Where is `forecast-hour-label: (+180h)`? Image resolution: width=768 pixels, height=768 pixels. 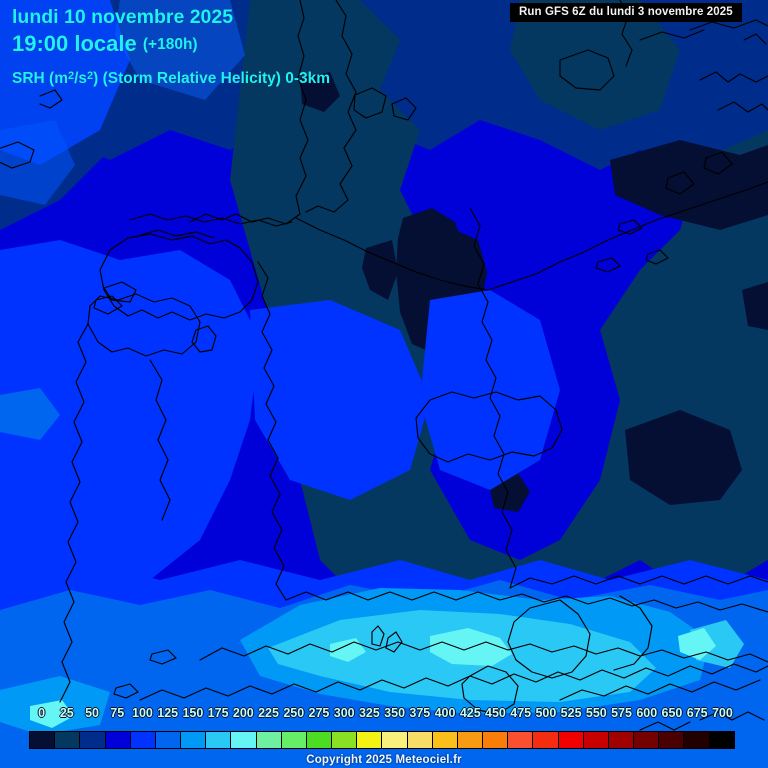
forecast-hour-label: (+180h) is located at coordinates (170, 44).